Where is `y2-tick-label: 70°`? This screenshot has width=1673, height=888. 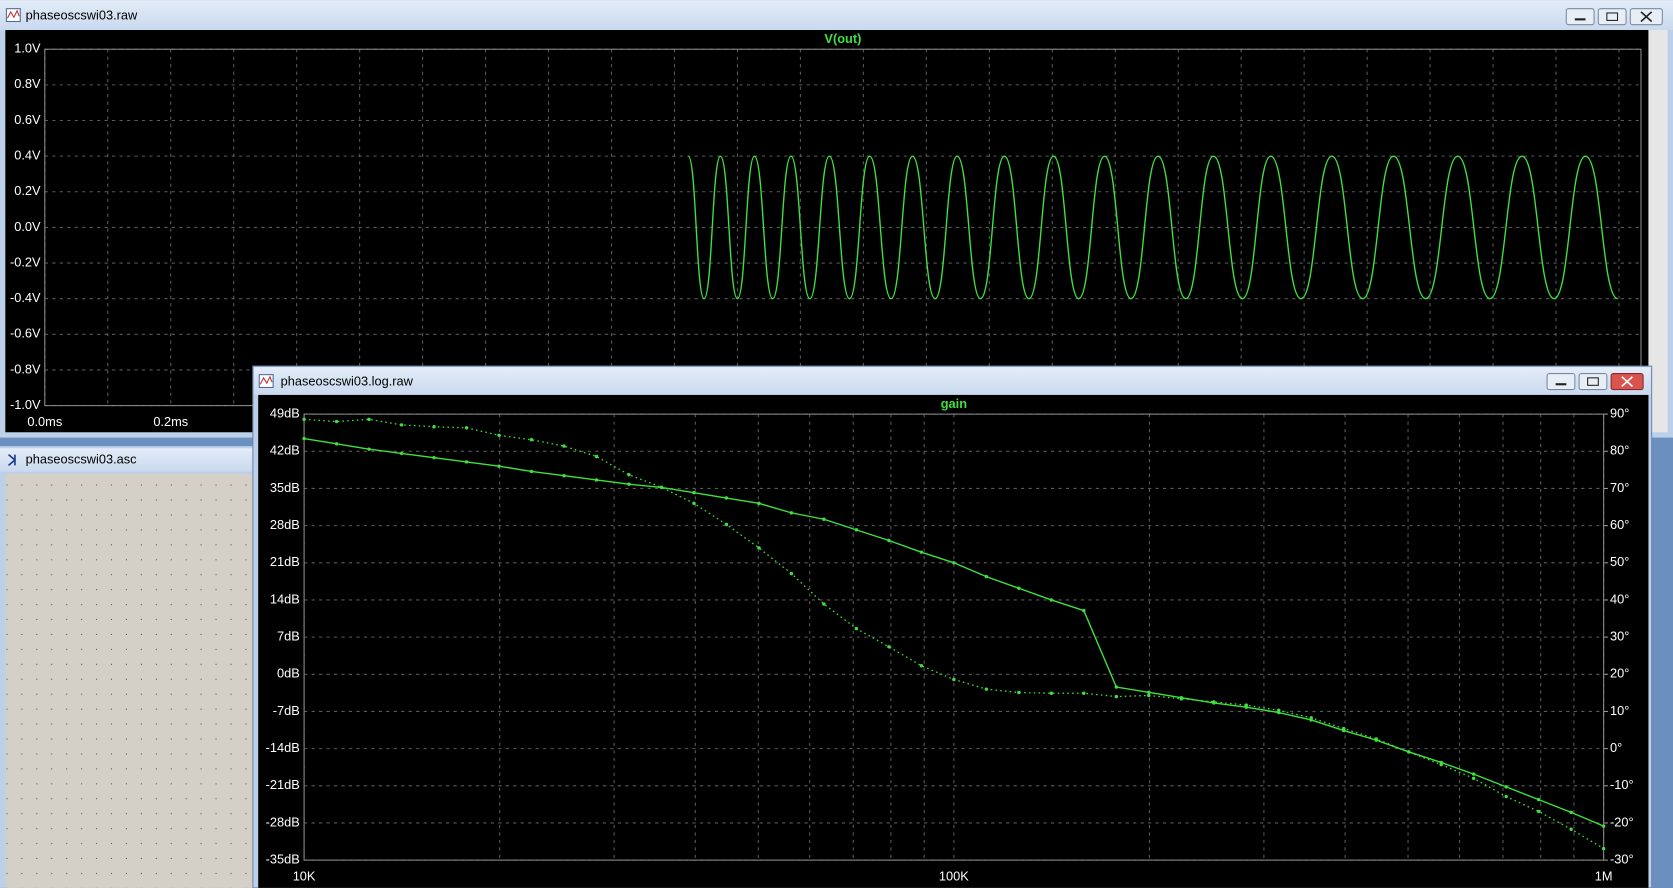
y2-tick-label: 70° is located at coordinates (1619, 487).